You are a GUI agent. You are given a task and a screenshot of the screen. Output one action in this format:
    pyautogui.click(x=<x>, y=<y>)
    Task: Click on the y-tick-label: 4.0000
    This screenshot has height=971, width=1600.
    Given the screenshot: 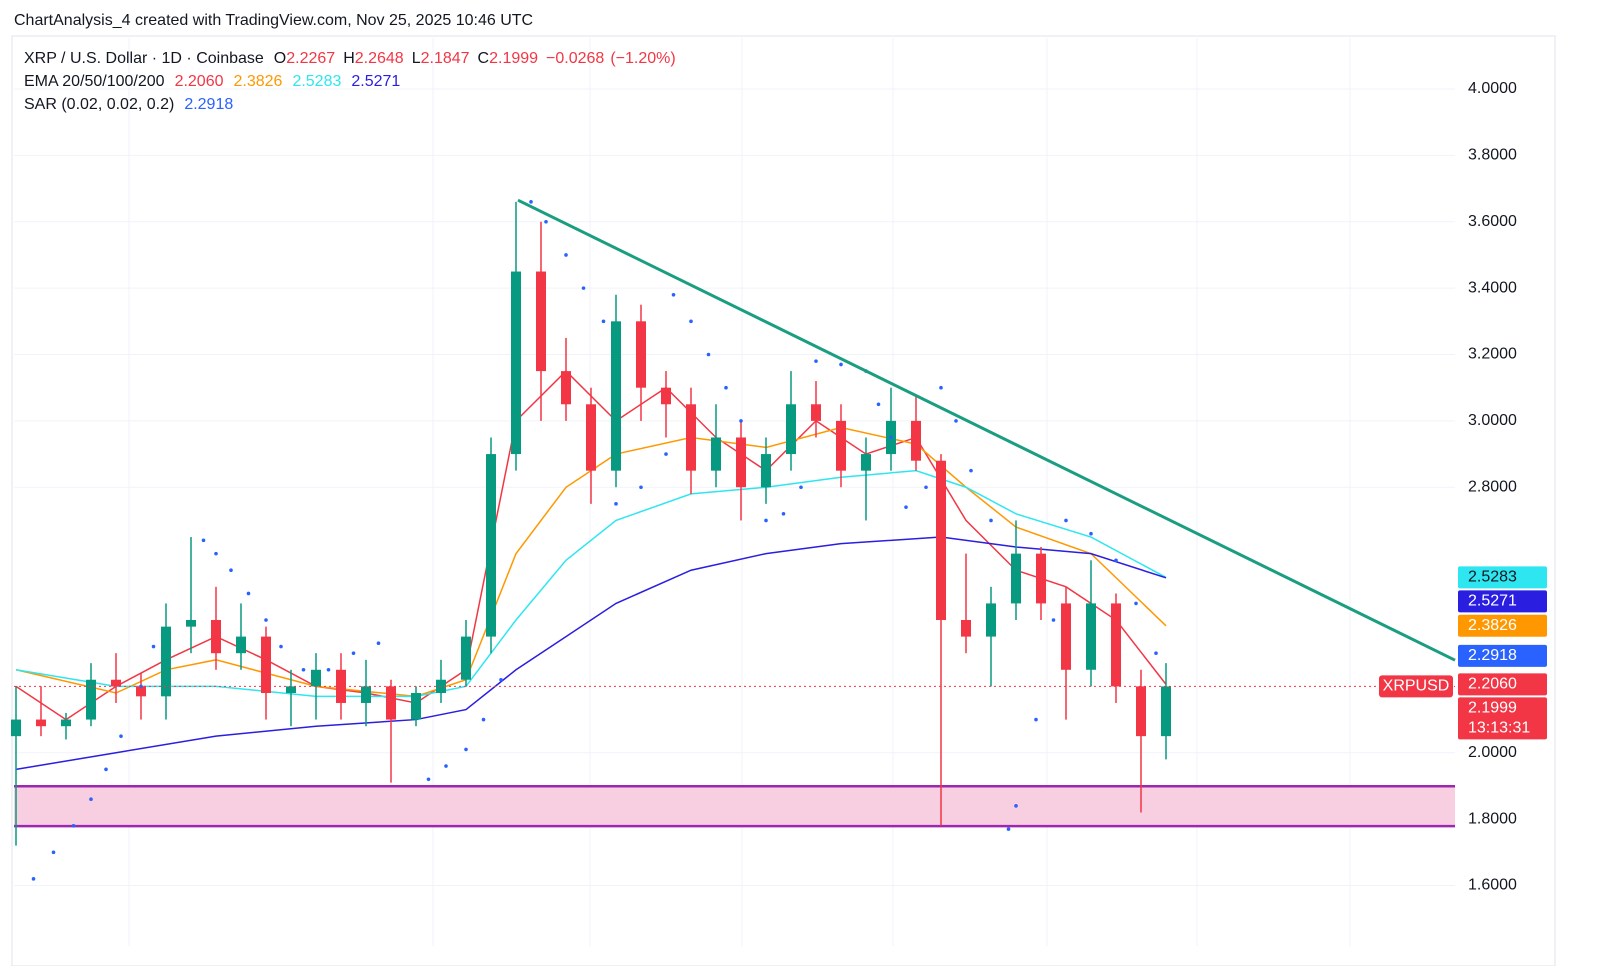 What is the action you would take?
    pyautogui.click(x=1492, y=88)
    